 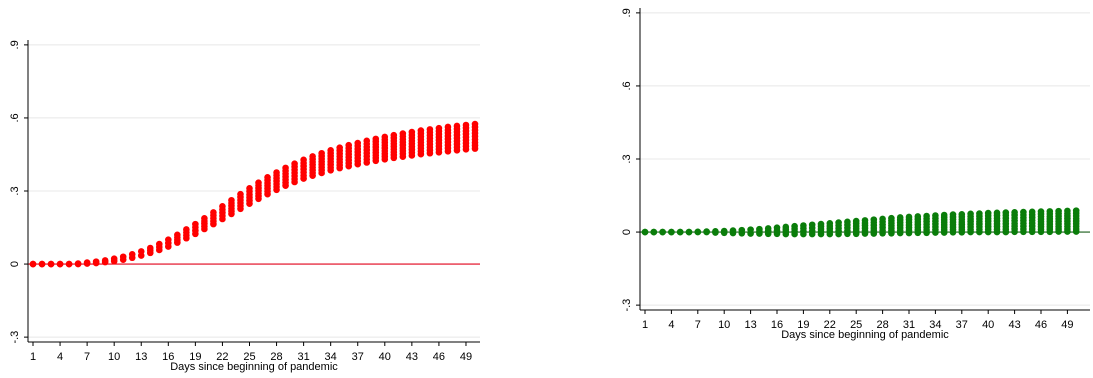 What do you see at coordinates (331, 357) in the screenshot?
I see `x-tick-label: 34` at bounding box center [331, 357].